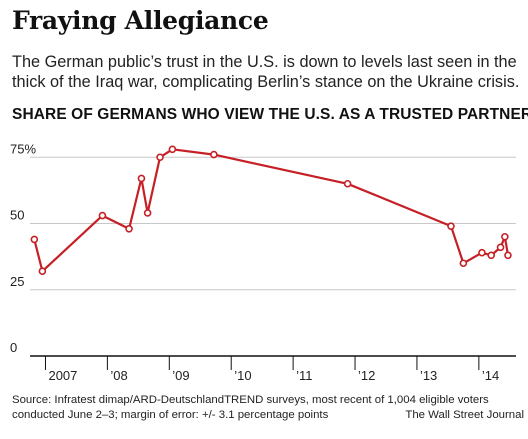 The height and width of the screenshot is (439, 528). I want to click on y-tick-label: 25, so click(17, 281).